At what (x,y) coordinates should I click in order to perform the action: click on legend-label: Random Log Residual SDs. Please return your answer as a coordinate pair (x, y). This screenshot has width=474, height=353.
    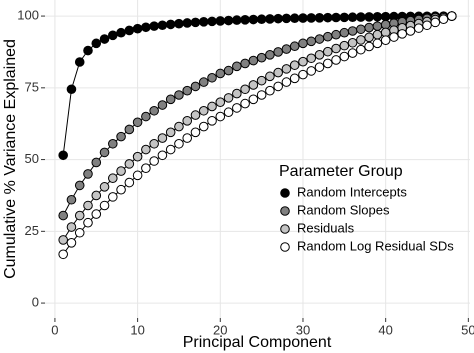
    Looking at the image, I should click on (375, 245).